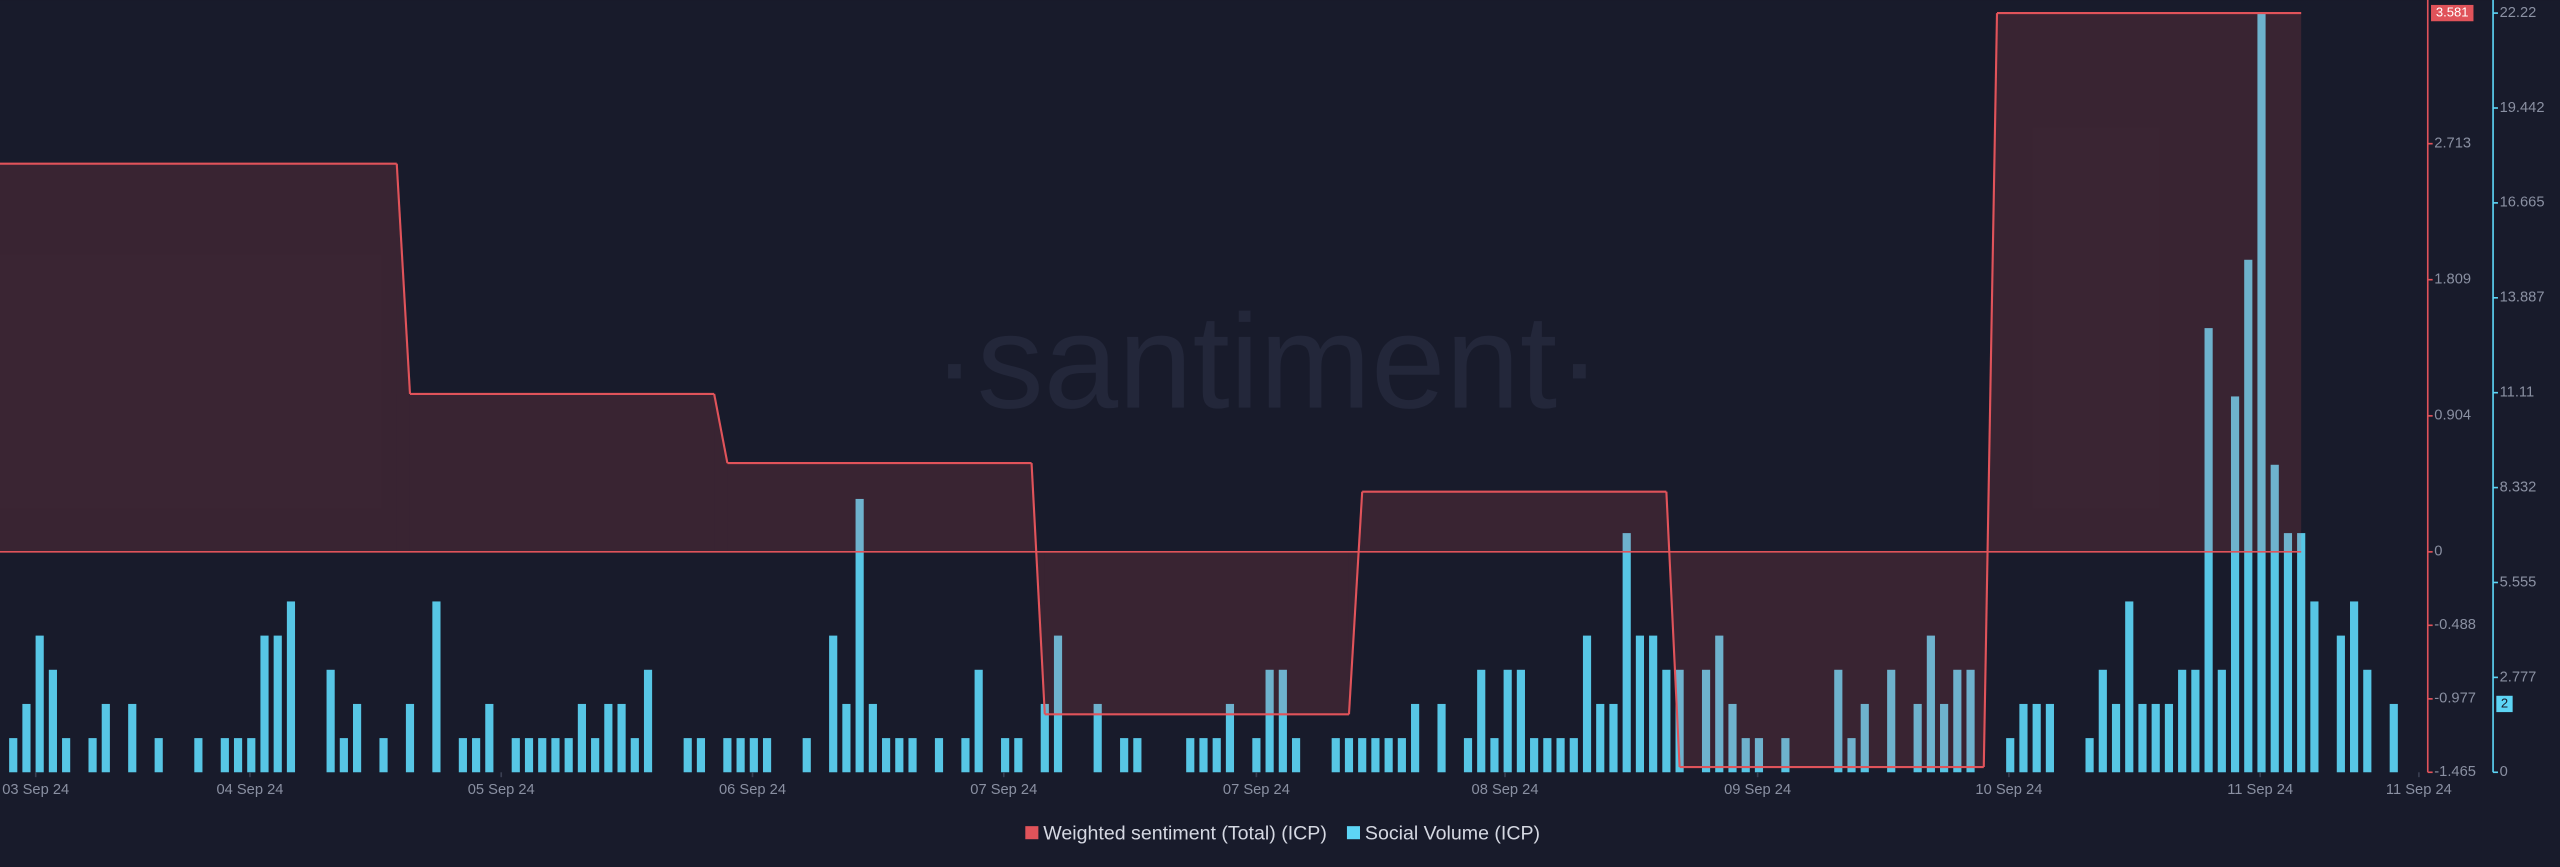 This screenshot has width=2560, height=867. Describe the element at coordinates (249, 790) in the screenshot. I see `x-tick-label: 04 Sep 24` at that location.